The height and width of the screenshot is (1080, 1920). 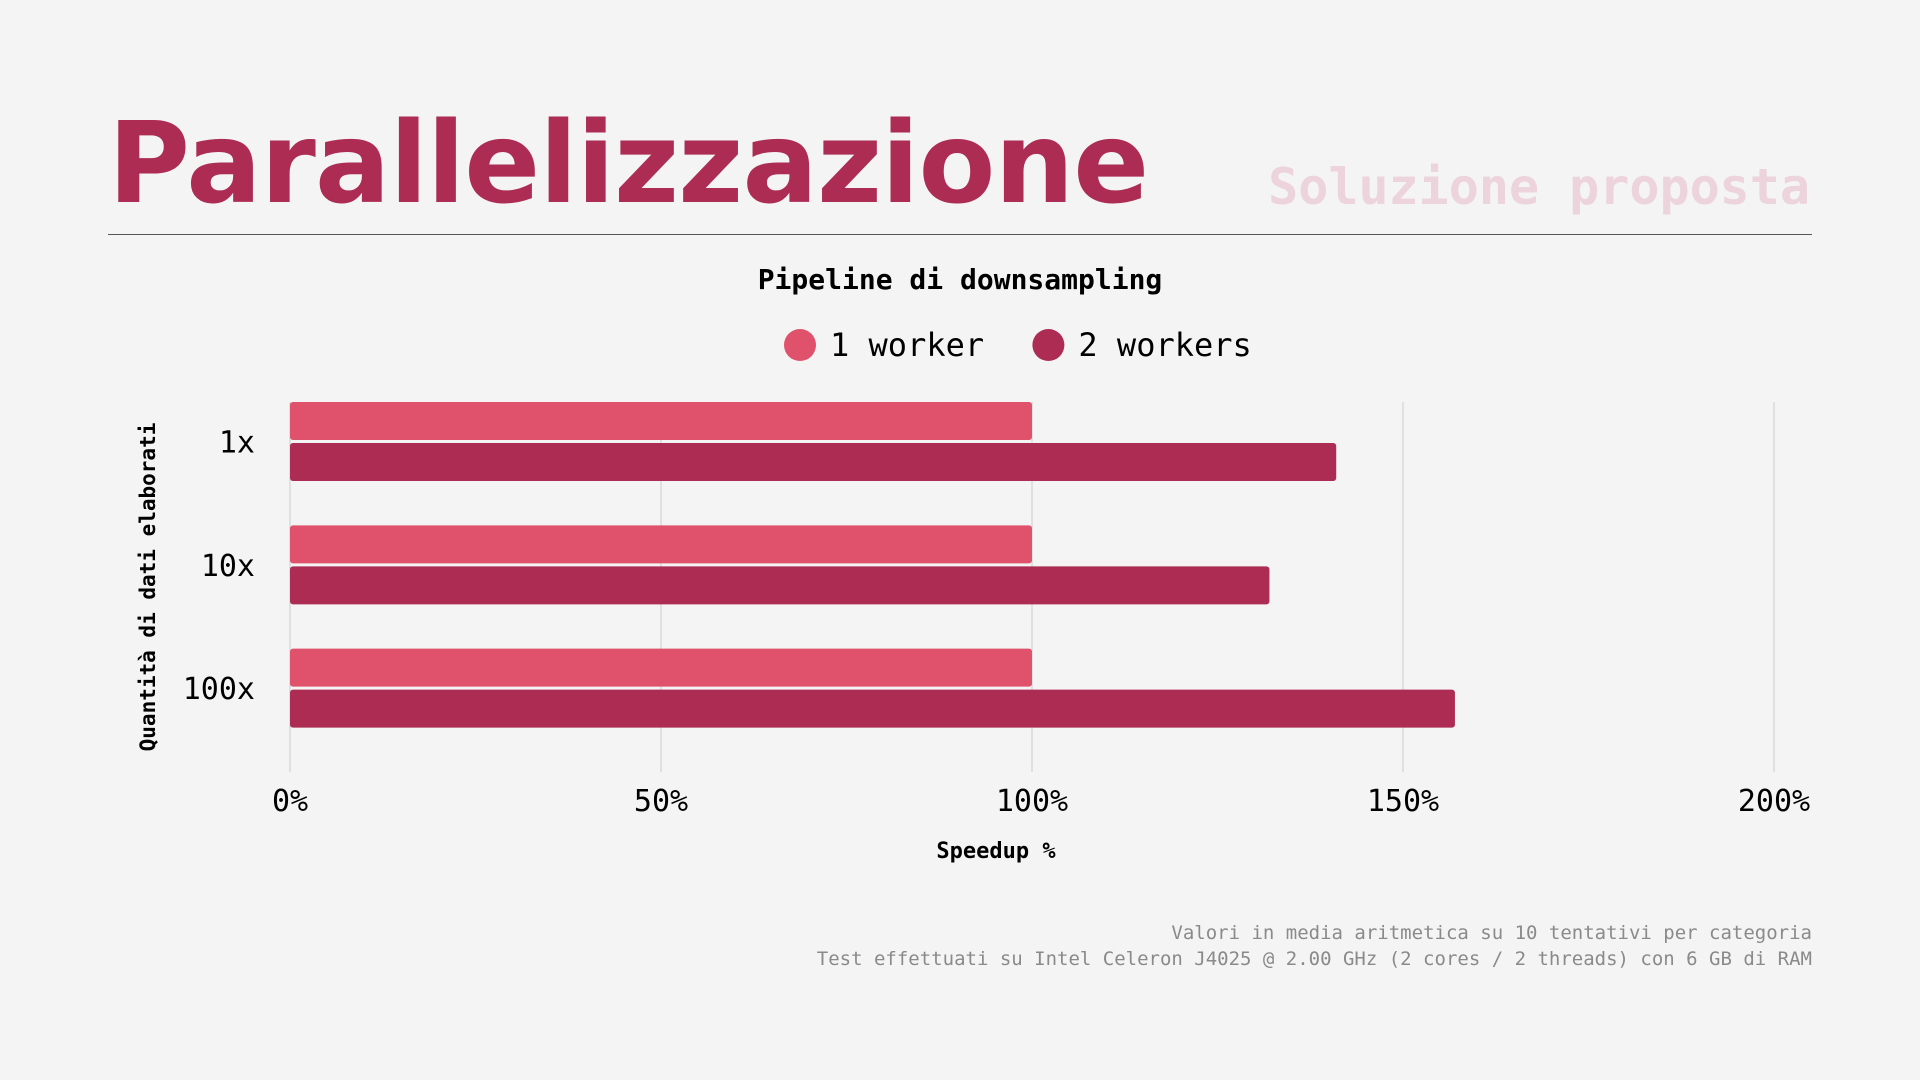 I want to click on x-axis-label: Speedup %, so click(x=996, y=851).